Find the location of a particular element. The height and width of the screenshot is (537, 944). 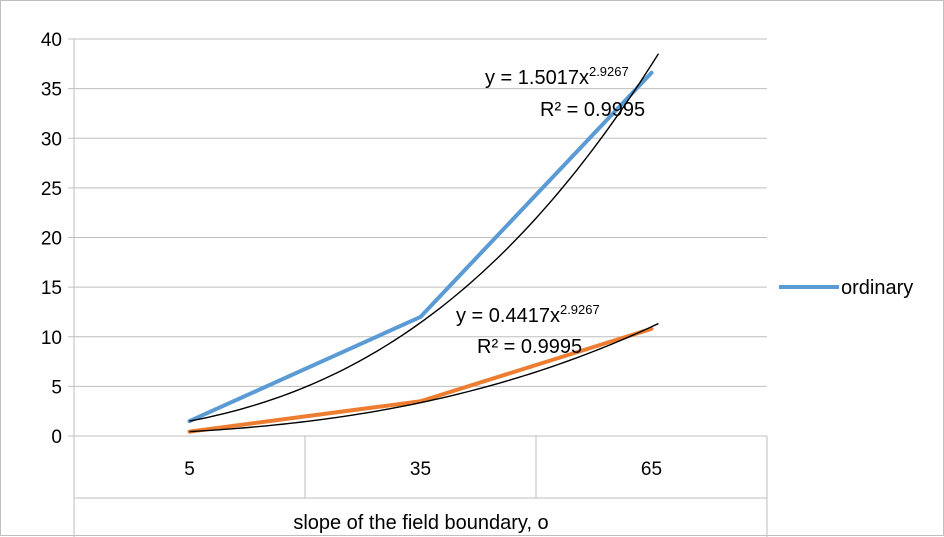

trendline-r2-1: R² = 0.9995 is located at coordinates (592, 110).